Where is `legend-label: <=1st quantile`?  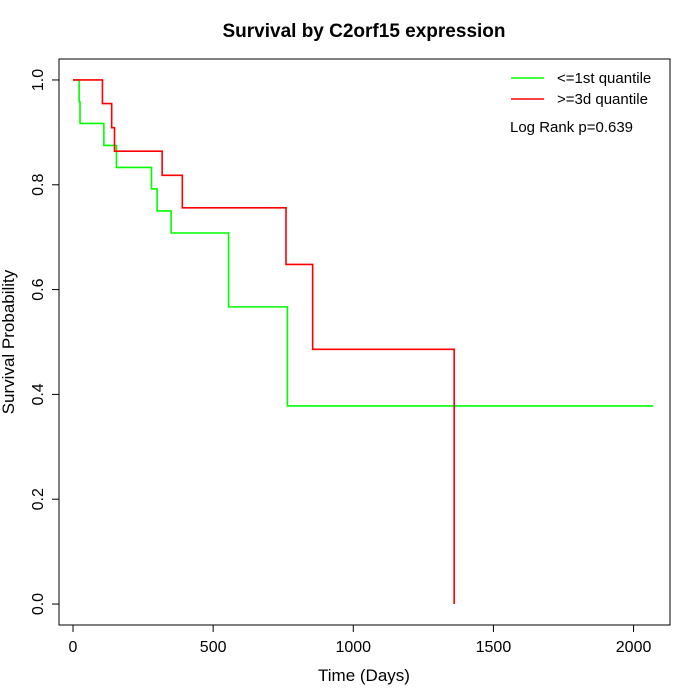
legend-label: <=1st quantile is located at coordinates (604, 78).